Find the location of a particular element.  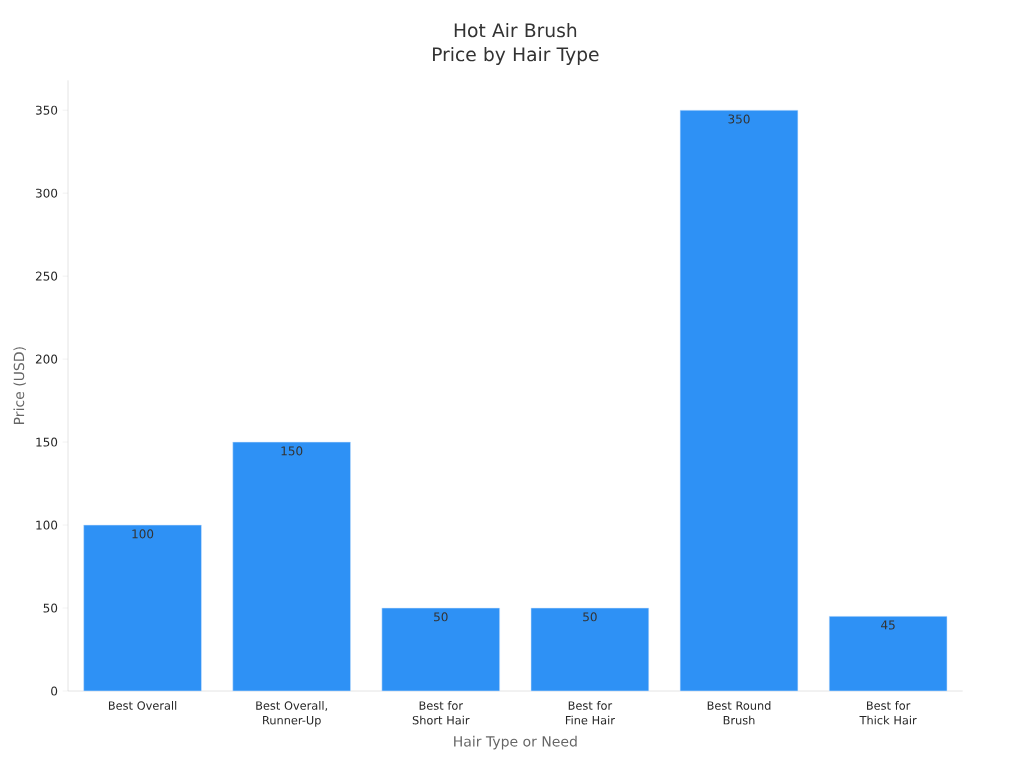

x-axis-title: Hair Type or Need is located at coordinates (515, 742).